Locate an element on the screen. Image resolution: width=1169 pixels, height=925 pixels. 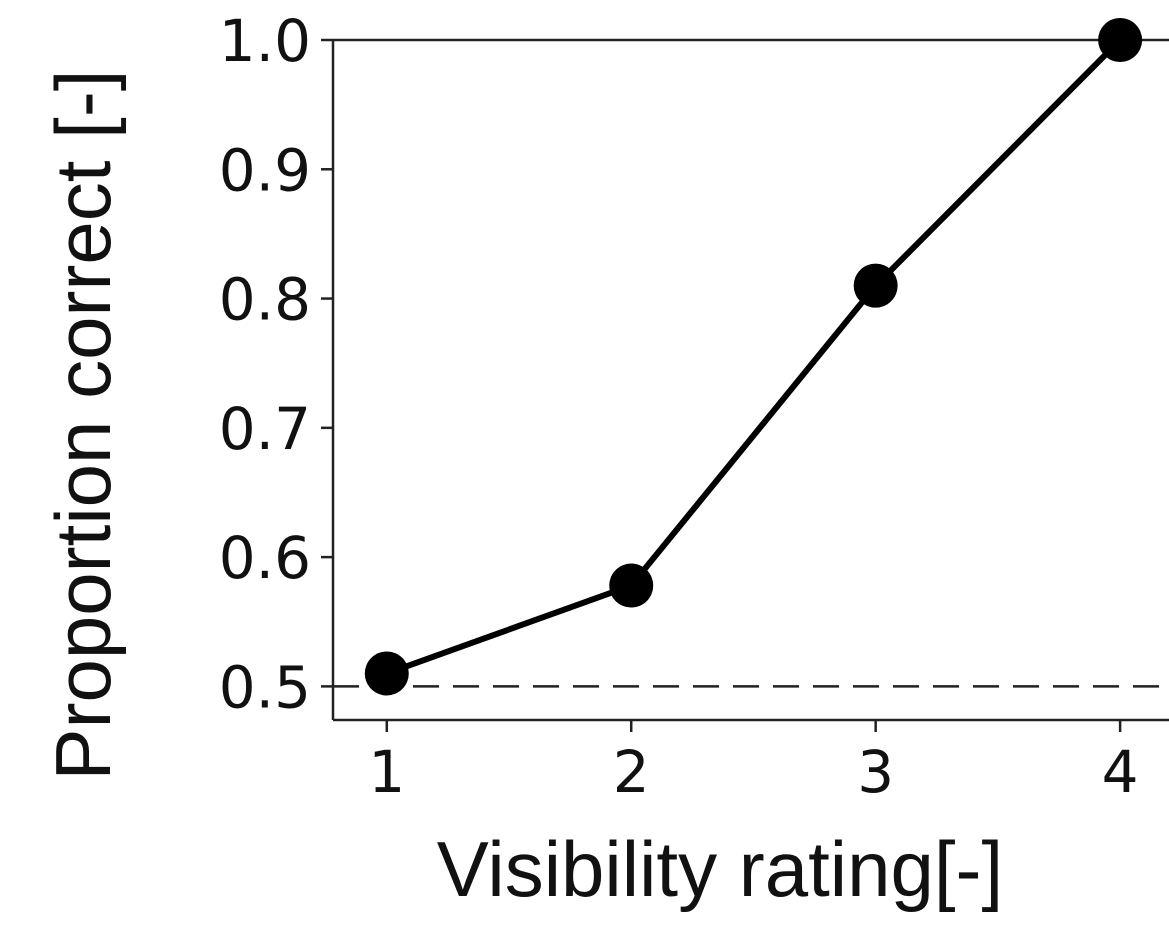
y-tick-label: 0.7 is located at coordinates (265, 429).